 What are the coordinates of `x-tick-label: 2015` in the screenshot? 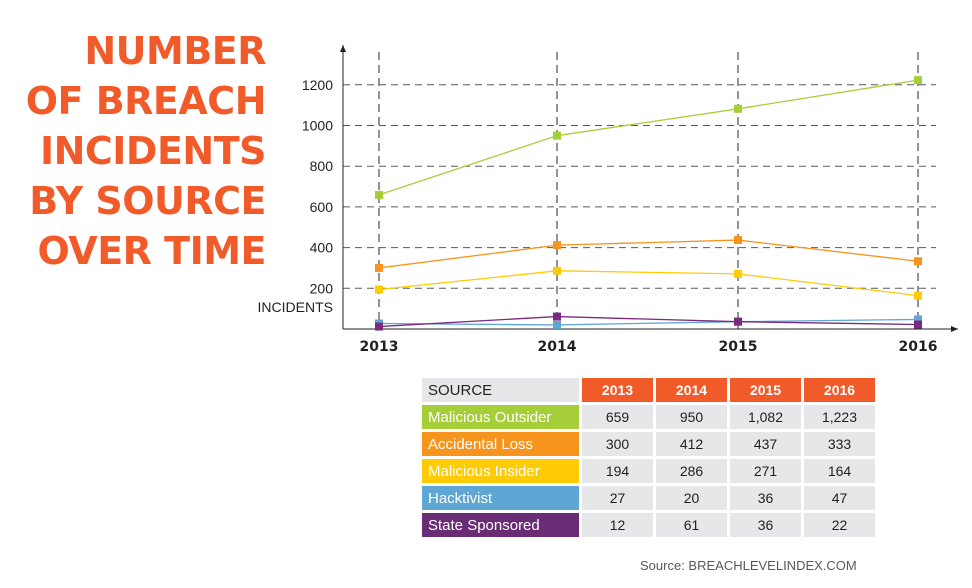 It's located at (738, 347).